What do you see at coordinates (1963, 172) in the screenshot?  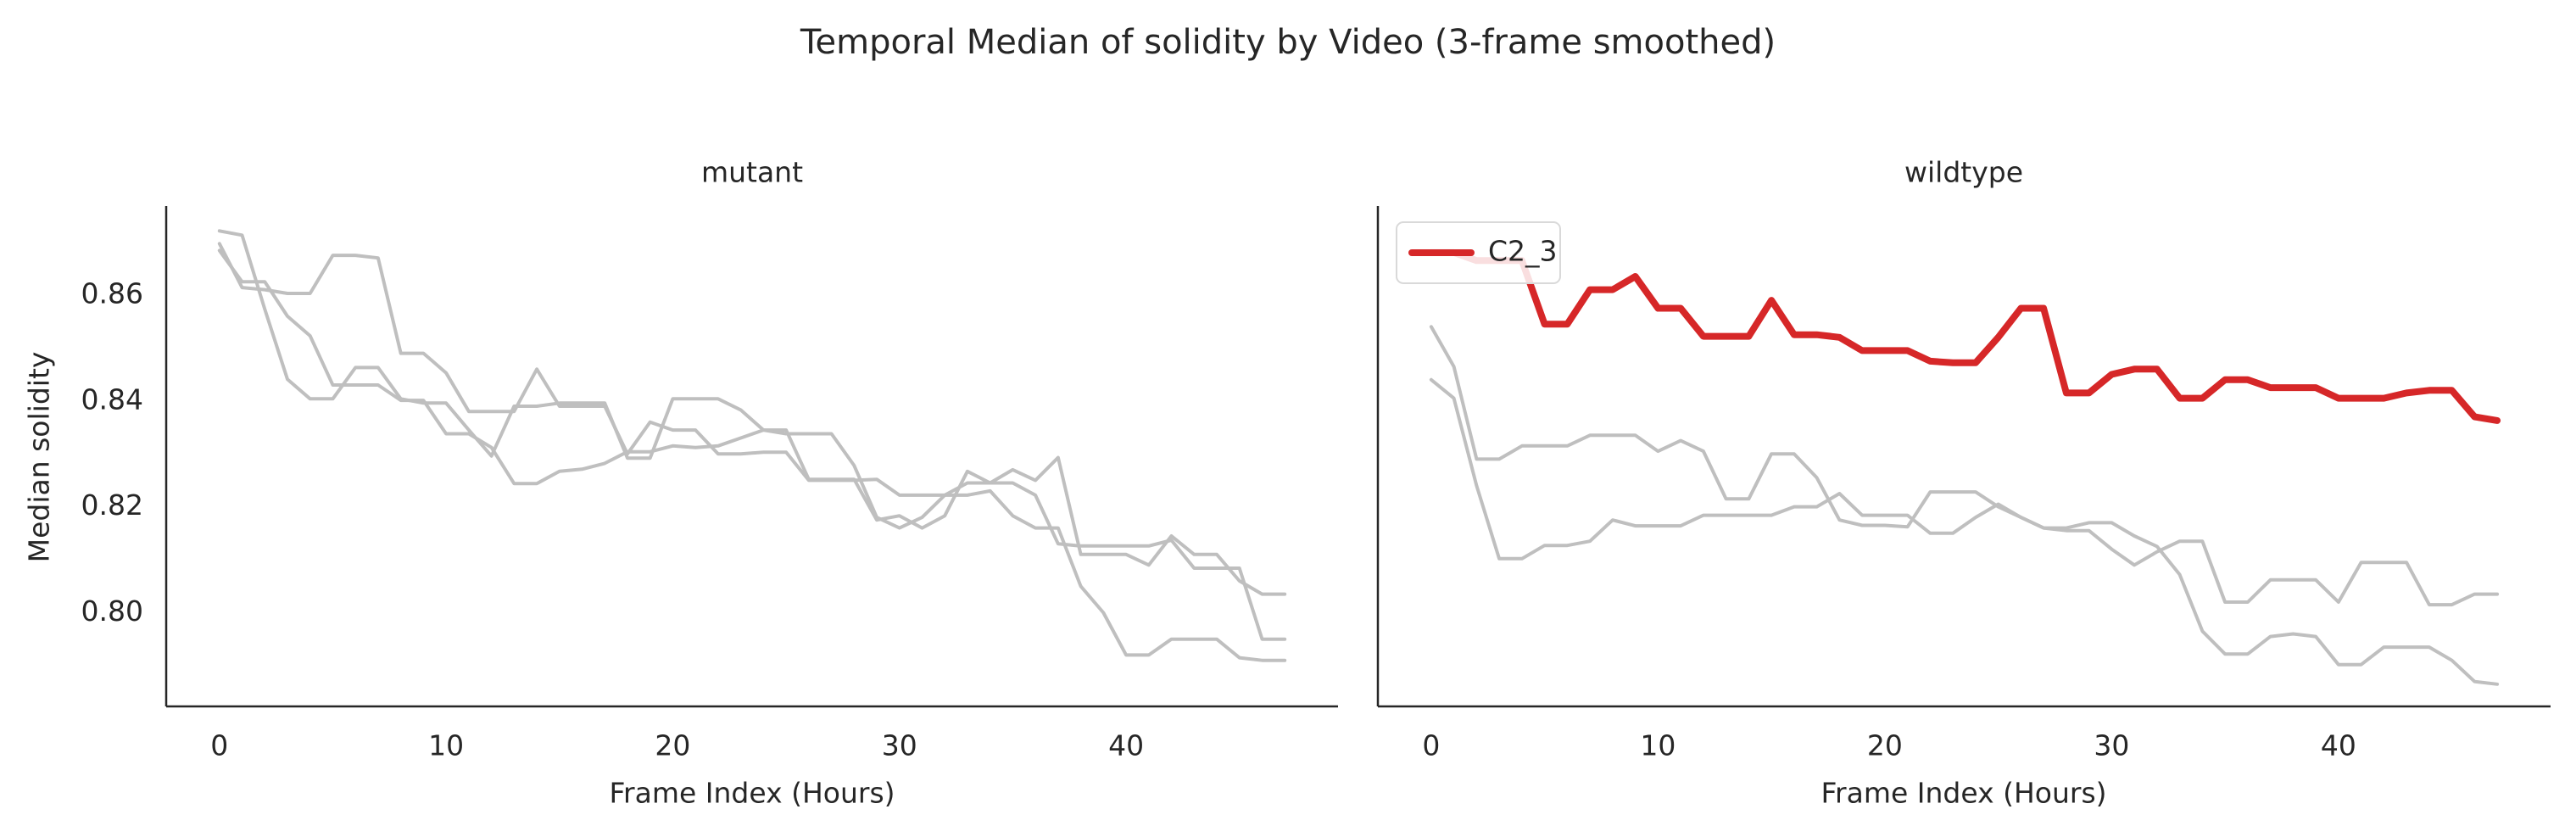 I see `panel-subtitle-wildtype: wildtype` at bounding box center [1963, 172].